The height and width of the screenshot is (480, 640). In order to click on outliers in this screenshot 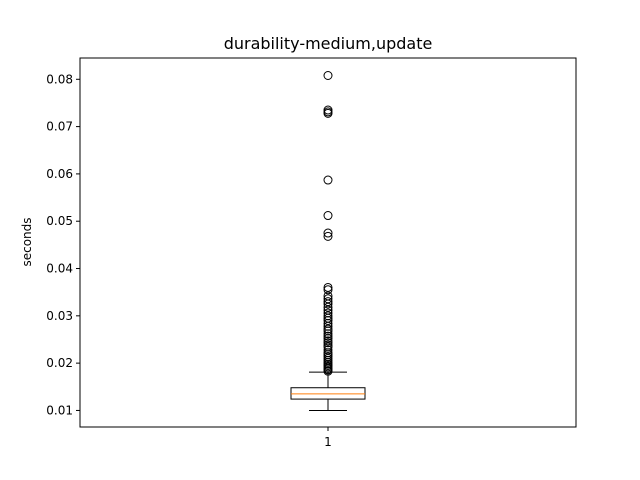, I will do `click(328, 223)`.